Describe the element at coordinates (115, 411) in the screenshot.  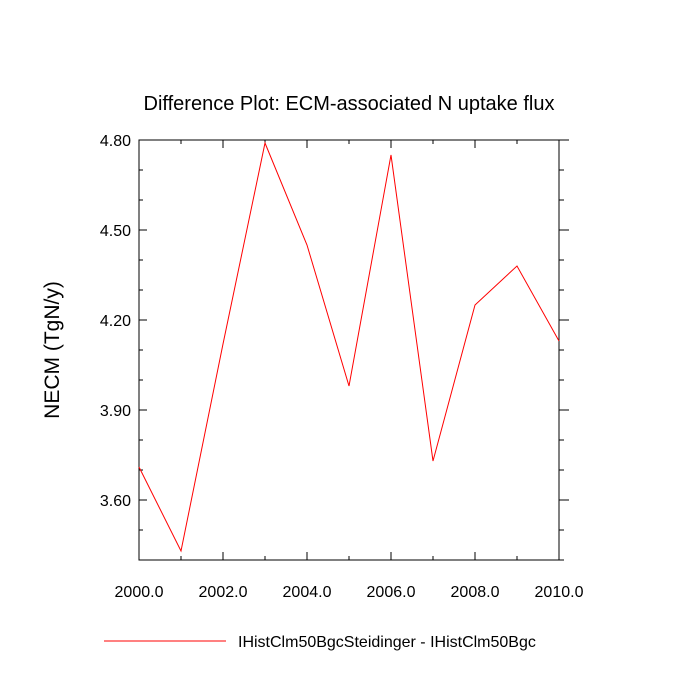
I see `y-tick-label: 3.90` at that location.